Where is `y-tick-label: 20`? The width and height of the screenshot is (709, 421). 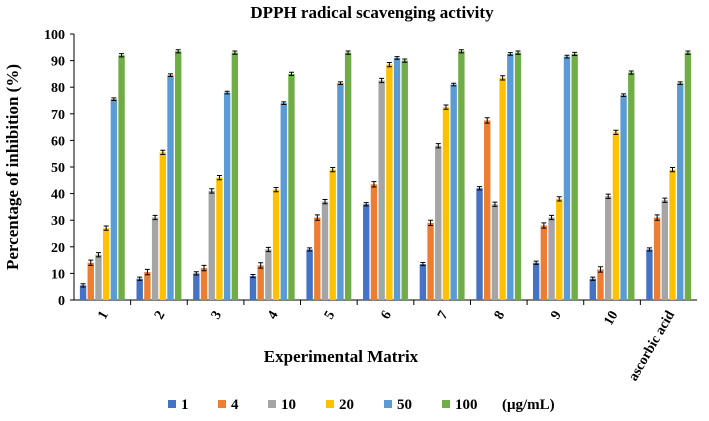
y-tick-label: 20 is located at coordinates (58, 248).